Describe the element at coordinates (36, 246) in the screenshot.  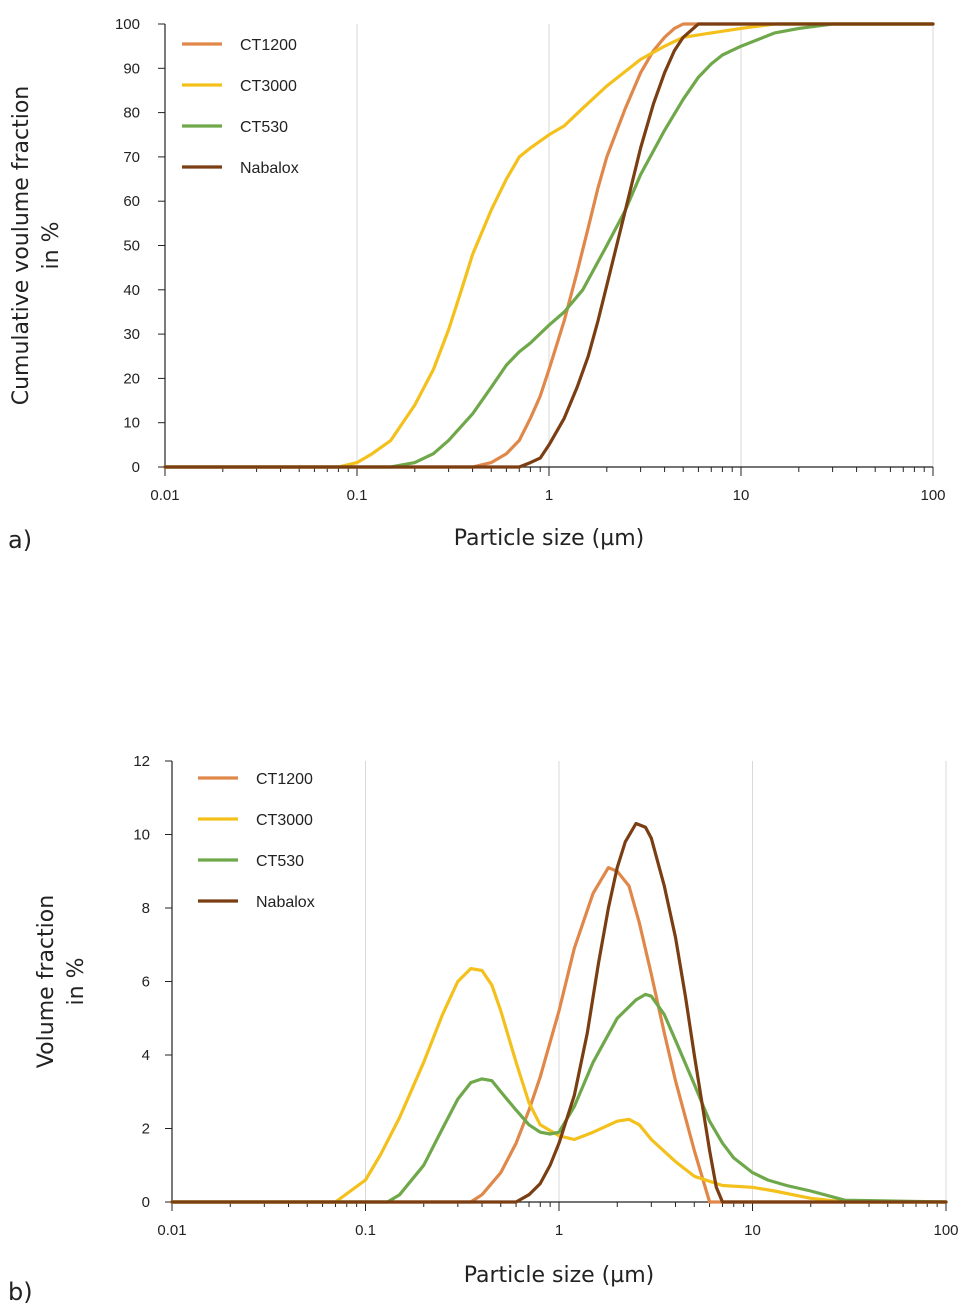
I see `y-axis-title: Cumulative voulume fraction in %` at that location.